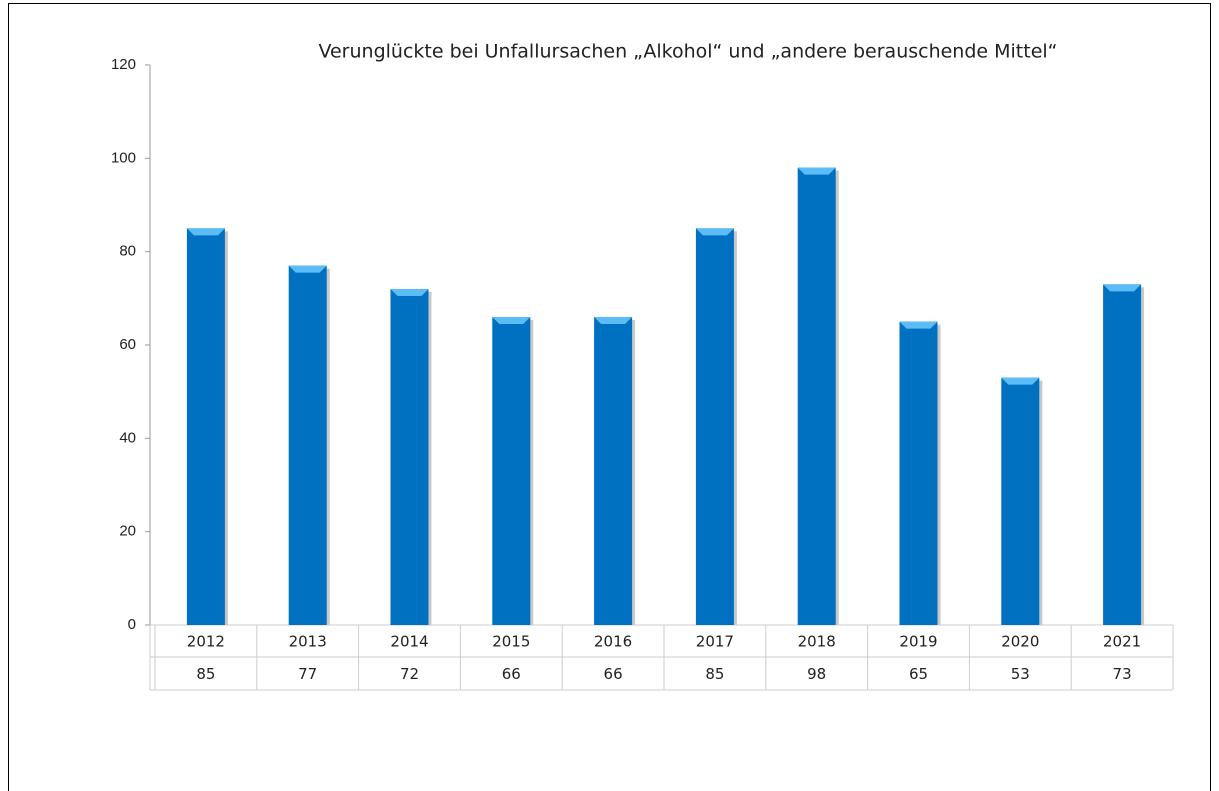 This screenshot has height=791, width=1219. Describe the element at coordinates (613, 642) in the screenshot. I see `x-tick-label: 2016` at that location.